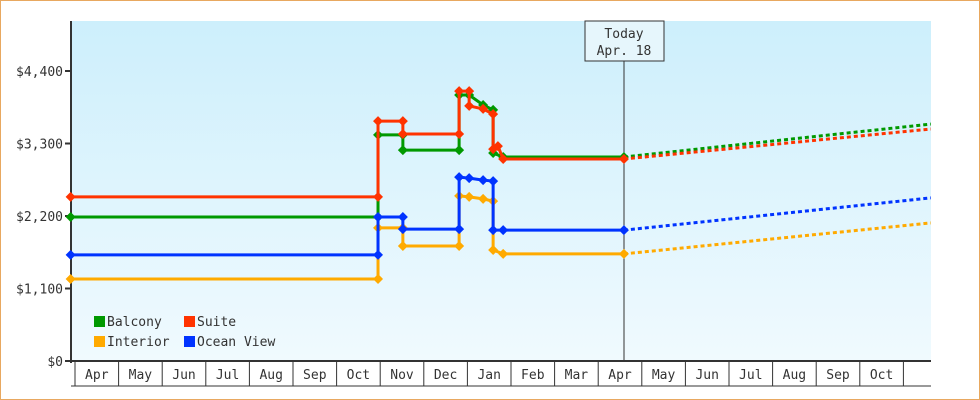 Image resolution: width=980 pixels, height=400 pixels. I want to click on legend: Balcony Suite Interior Ocean View, so click(184, 332).